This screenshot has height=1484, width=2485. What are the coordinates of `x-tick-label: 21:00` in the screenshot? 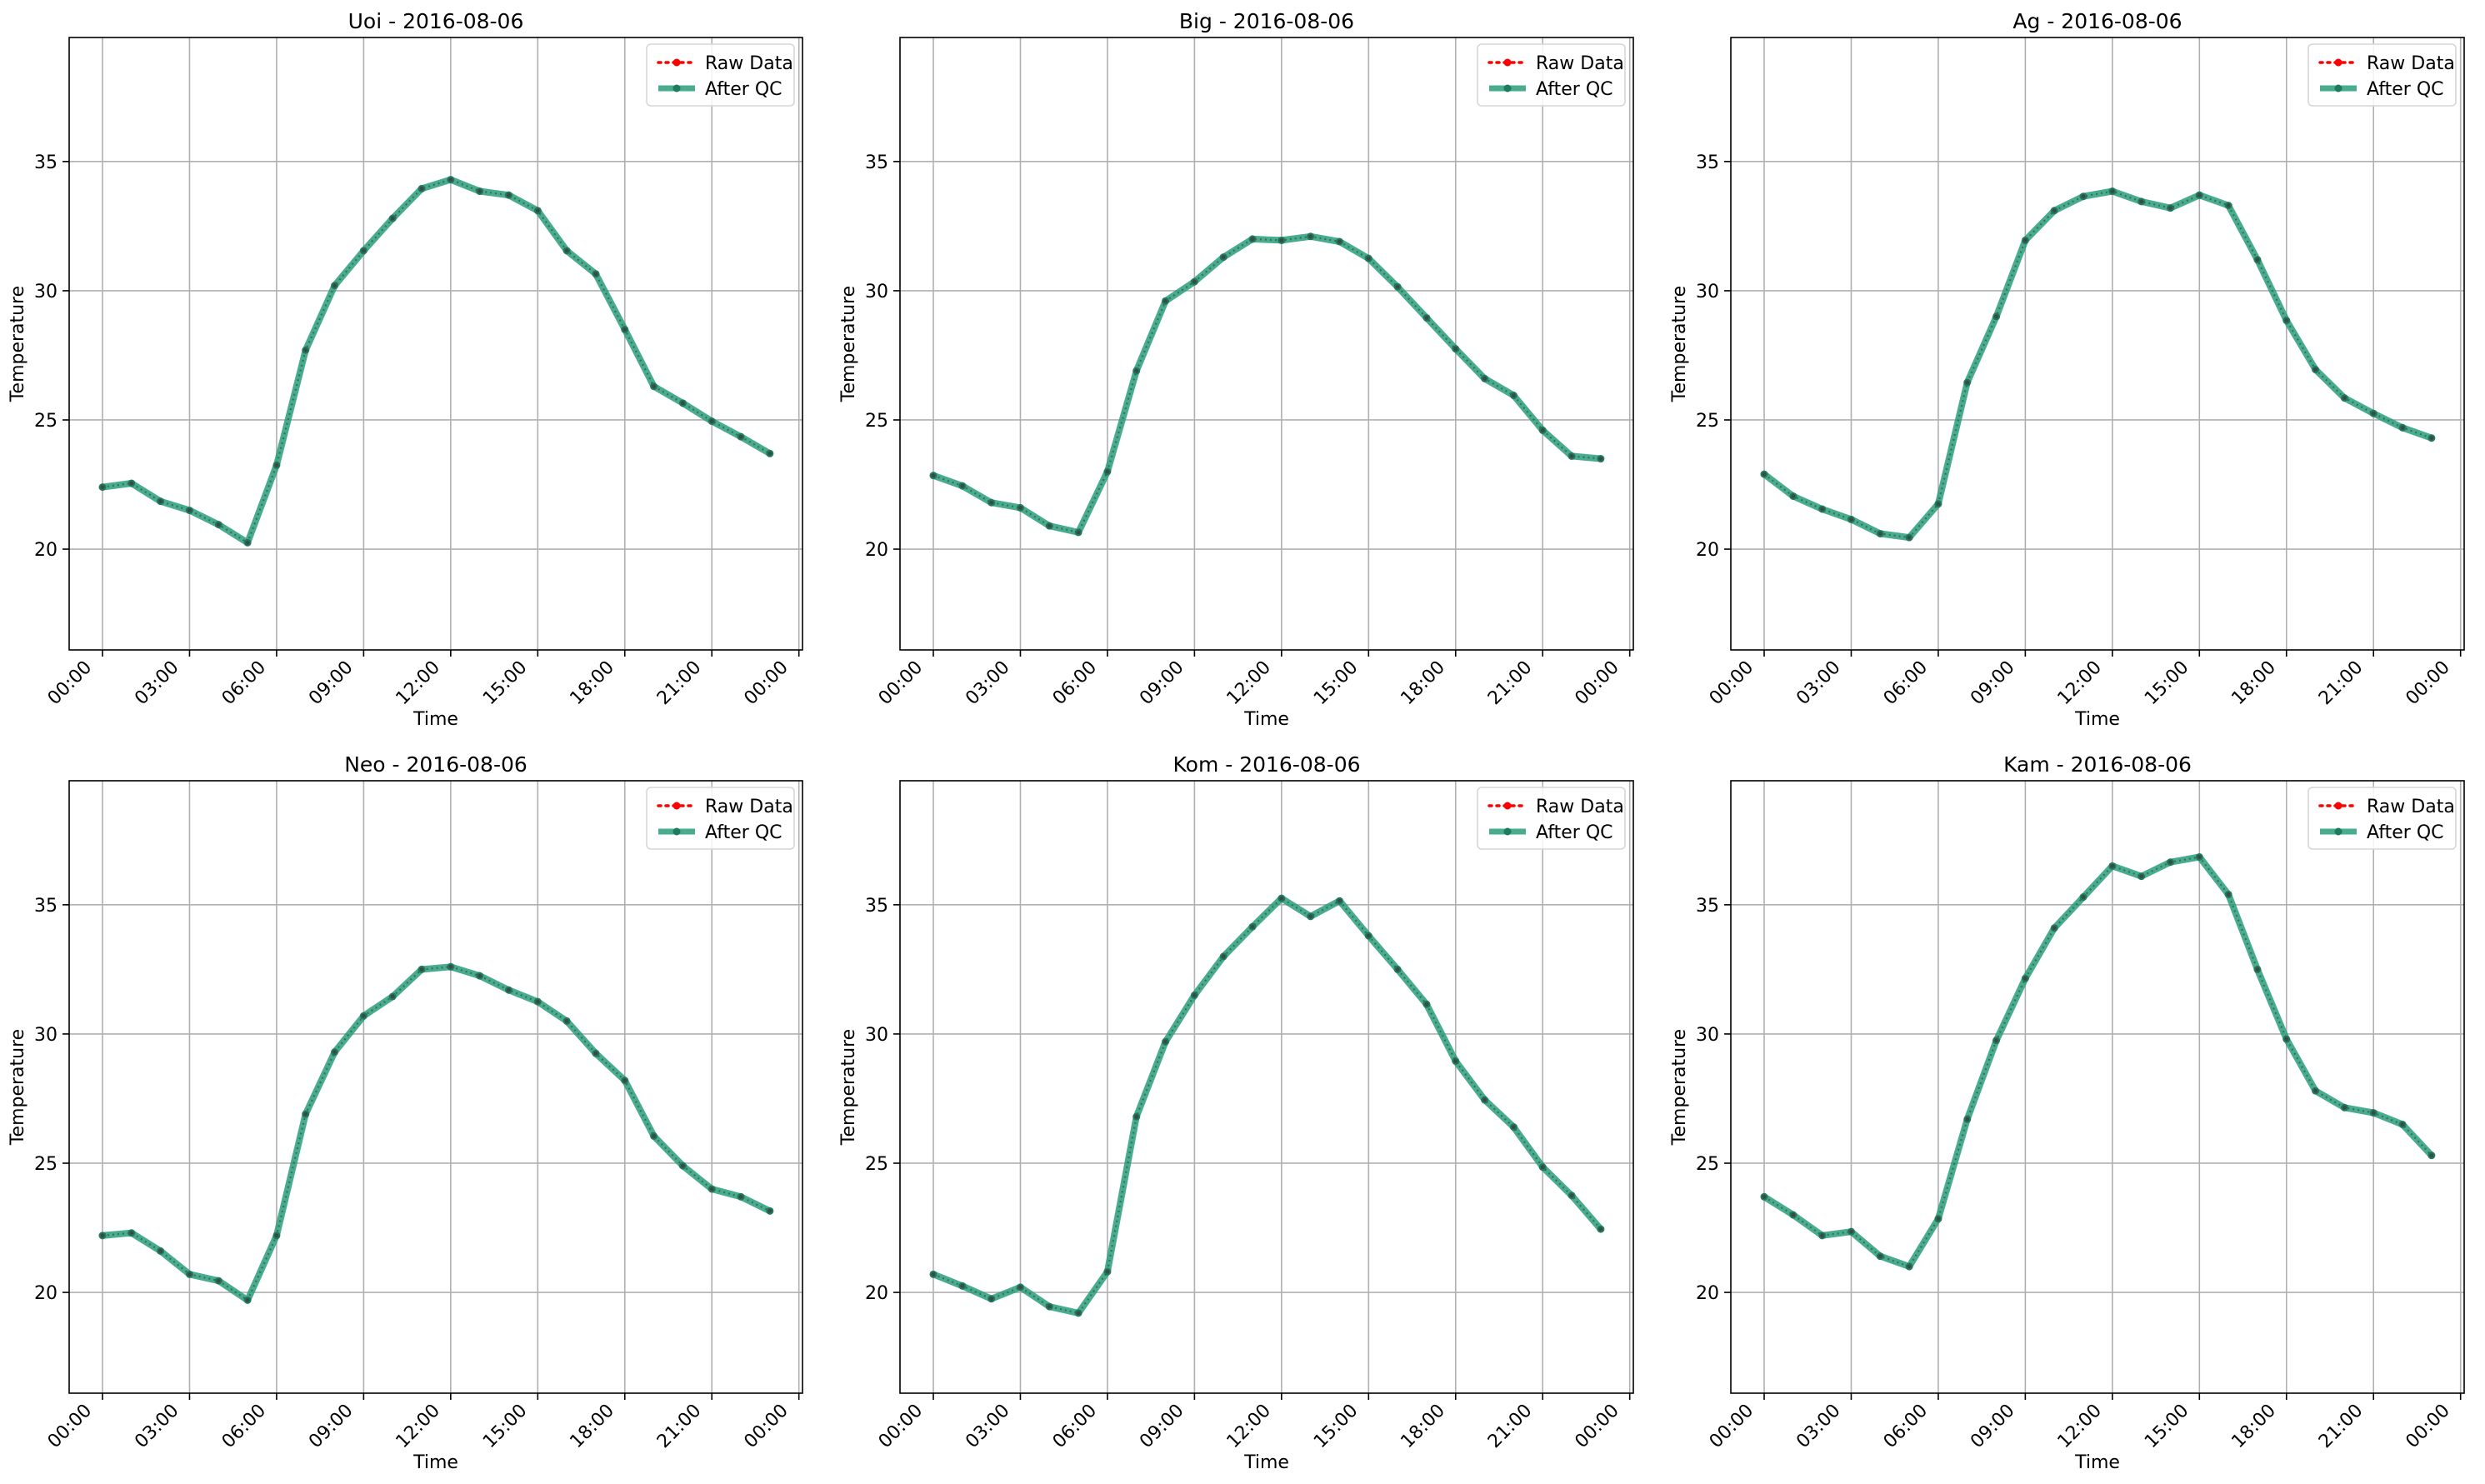 It's located at (1510, 1427).